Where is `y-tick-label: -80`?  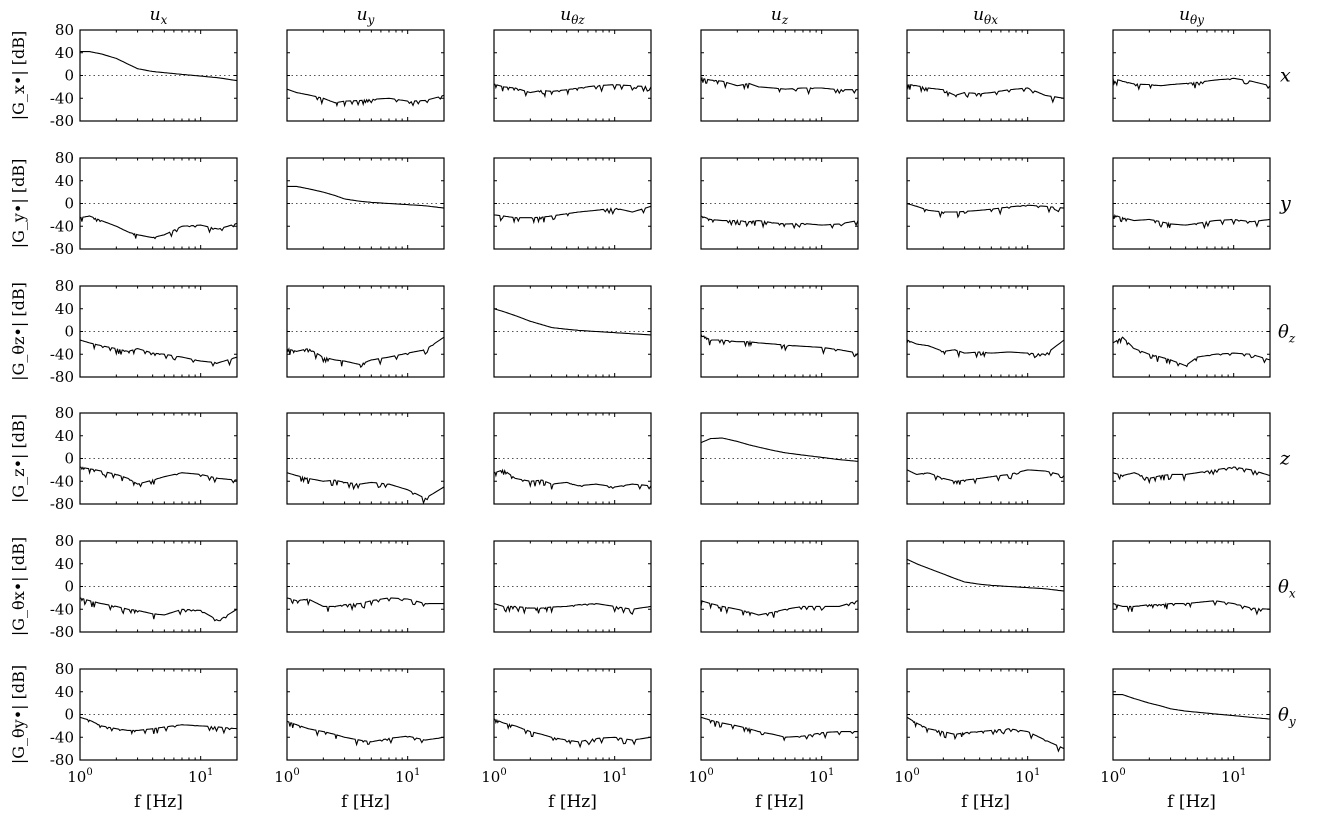 y-tick-label: -80 is located at coordinates (62, 632).